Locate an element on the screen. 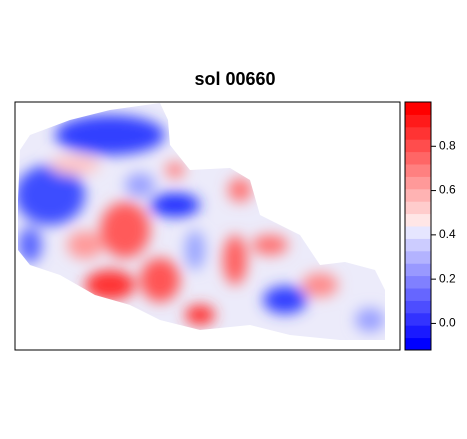 Image resolution: width=467 pixels, height=439 pixels. colorbar-tick-label: 0.8 is located at coordinates (447, 145).